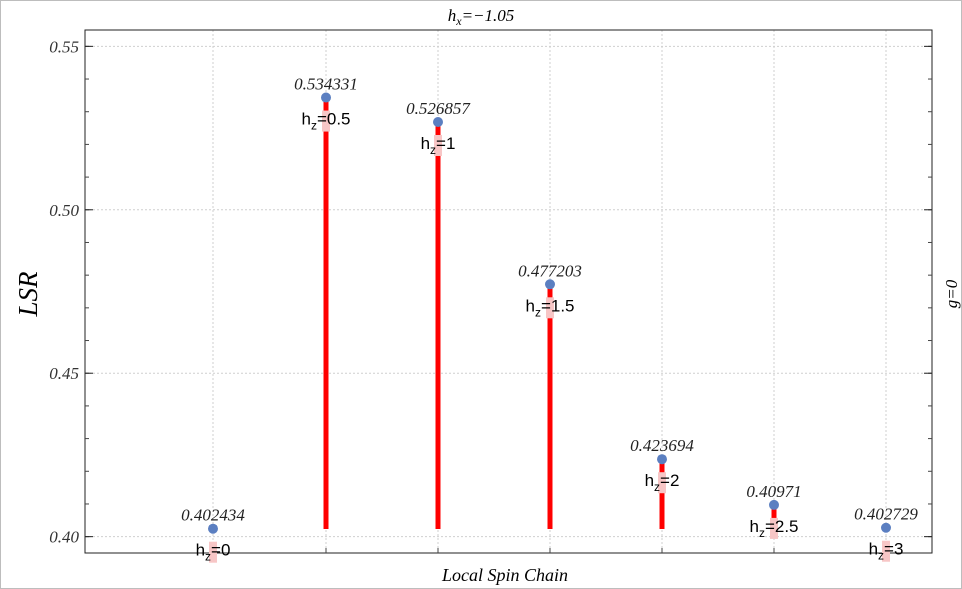 This screenshot has width=962, height=589. Describe the element at coordinates (220, 550) in the screenshot. I see `point-label-rest: =0` at that location.